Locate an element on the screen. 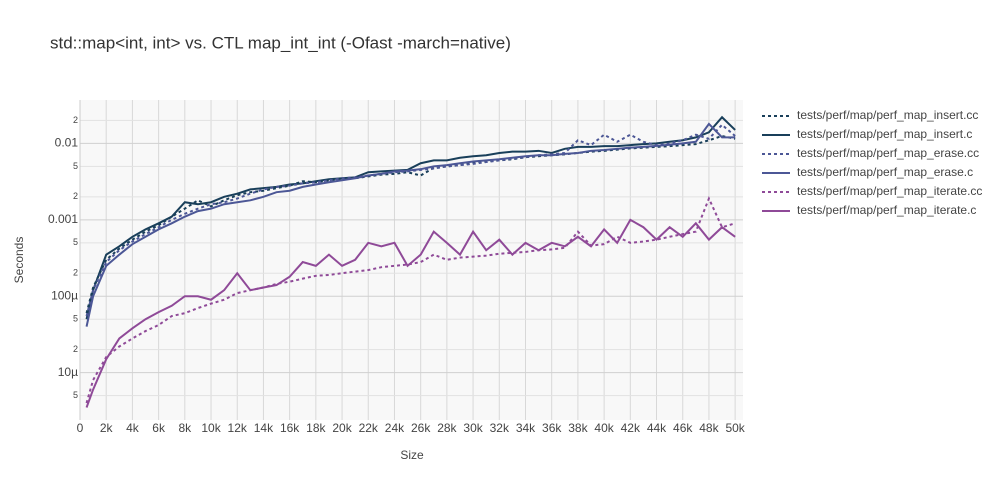 The height and width of the screenshot is (500, 1000). x-tick-label: 42k is located at coordinates (631, 428).